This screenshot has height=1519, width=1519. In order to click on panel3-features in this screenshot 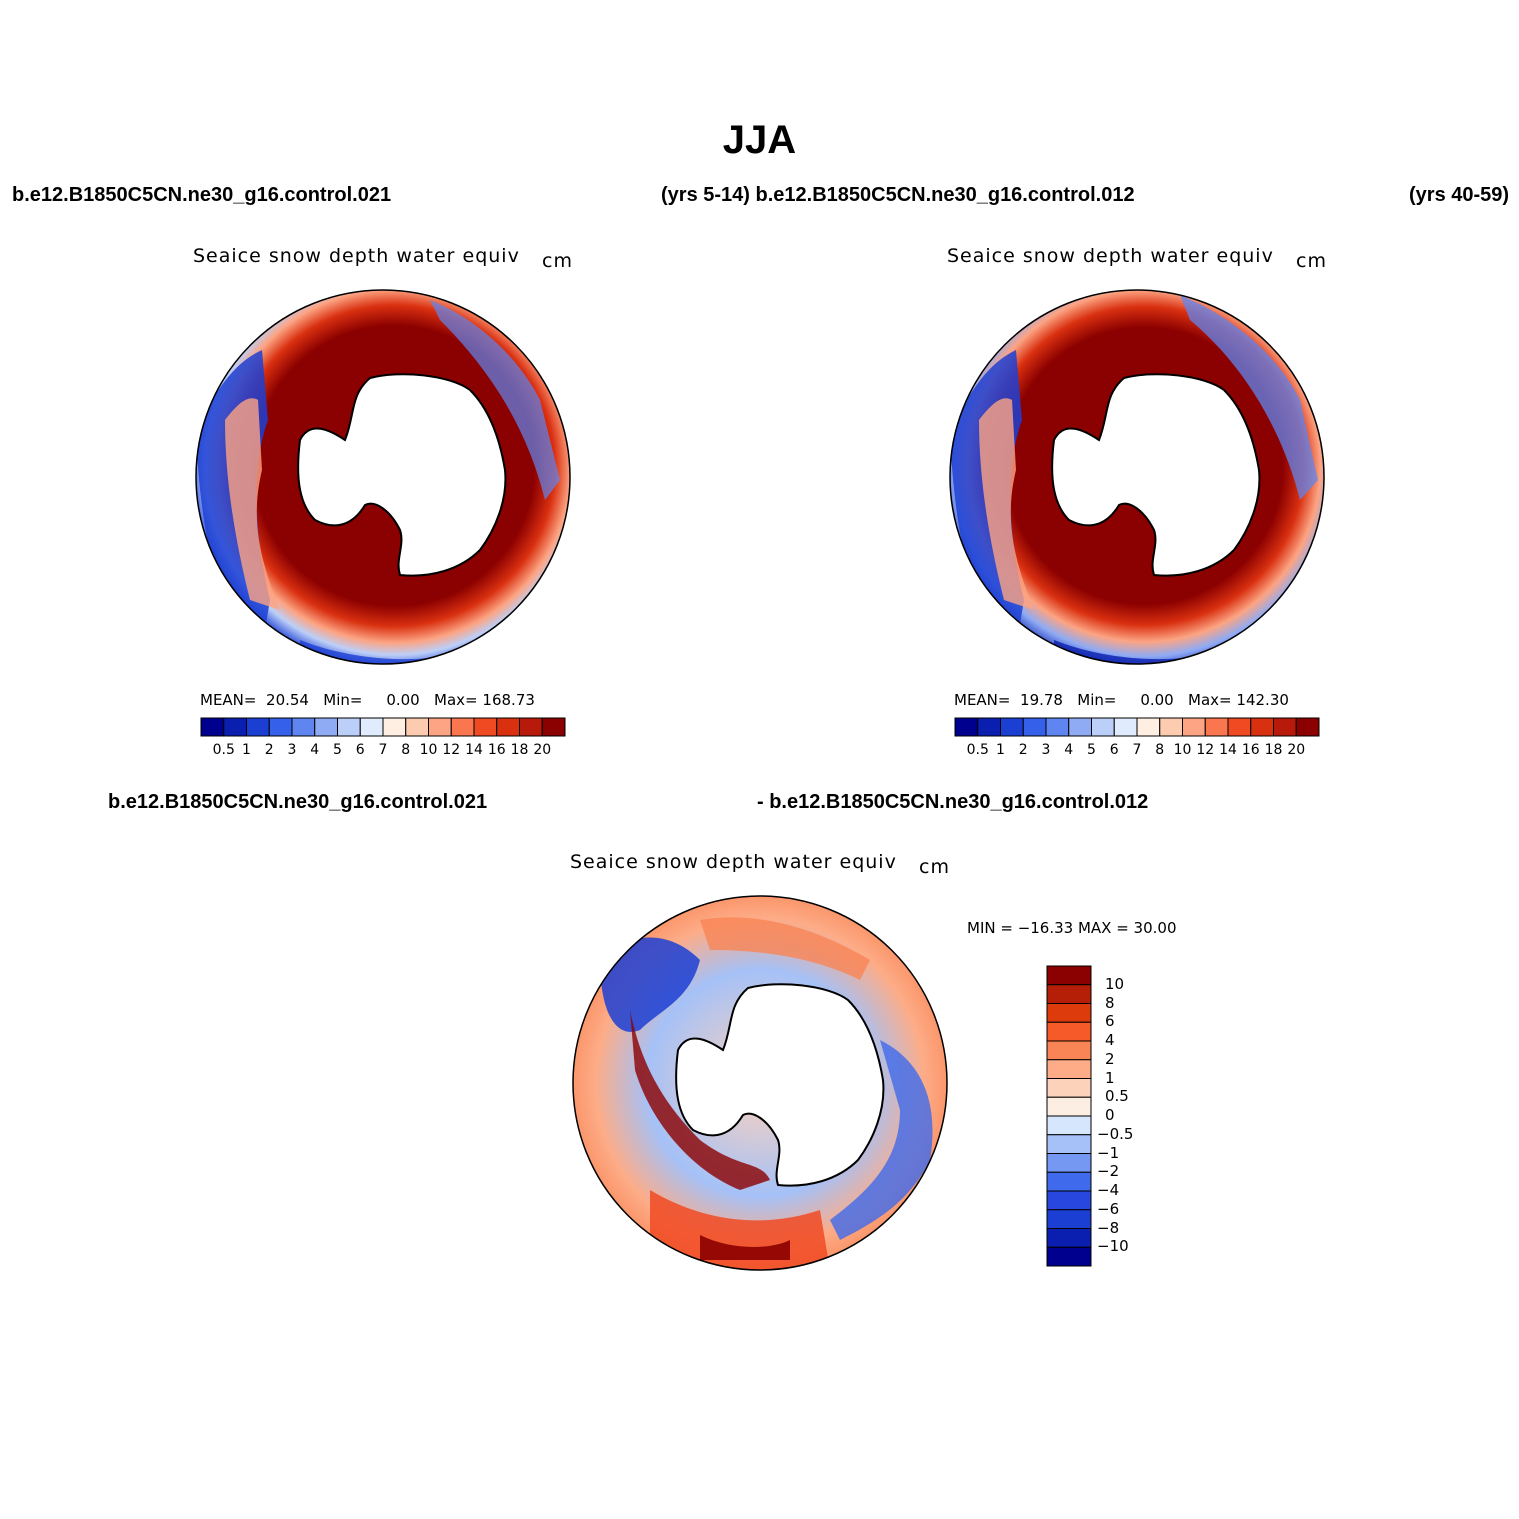, I will do `click(766, 1093)`.